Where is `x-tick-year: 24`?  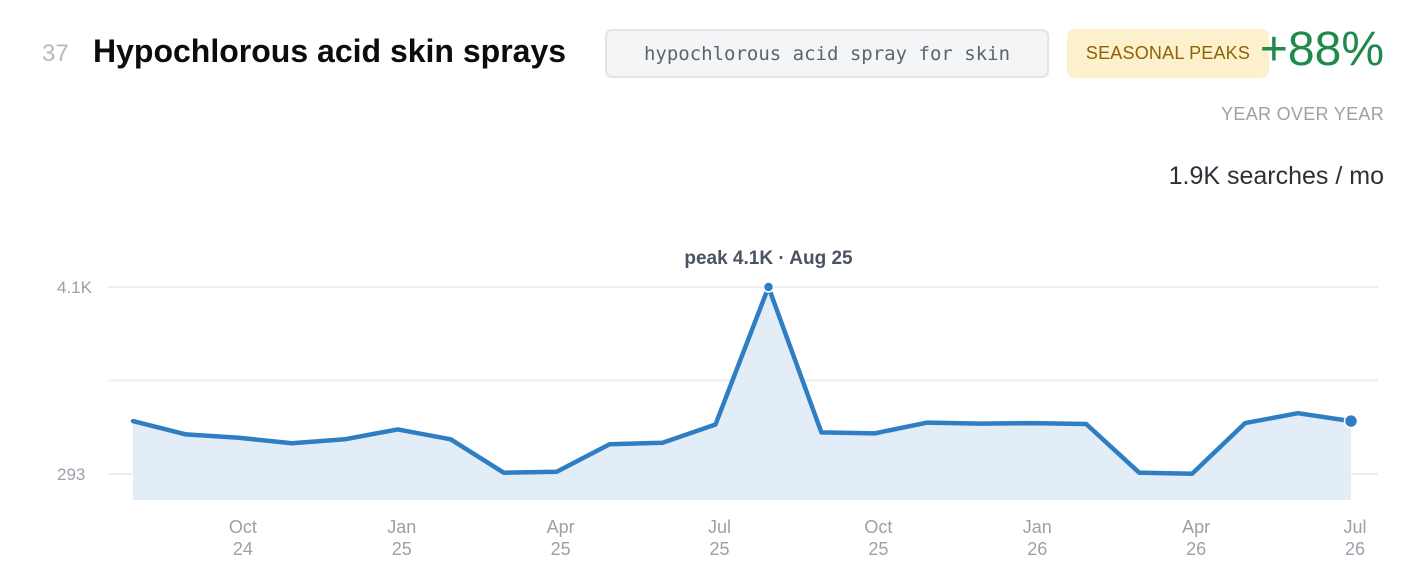 x-tick-year: 24 is located at coordinates (243, 549).